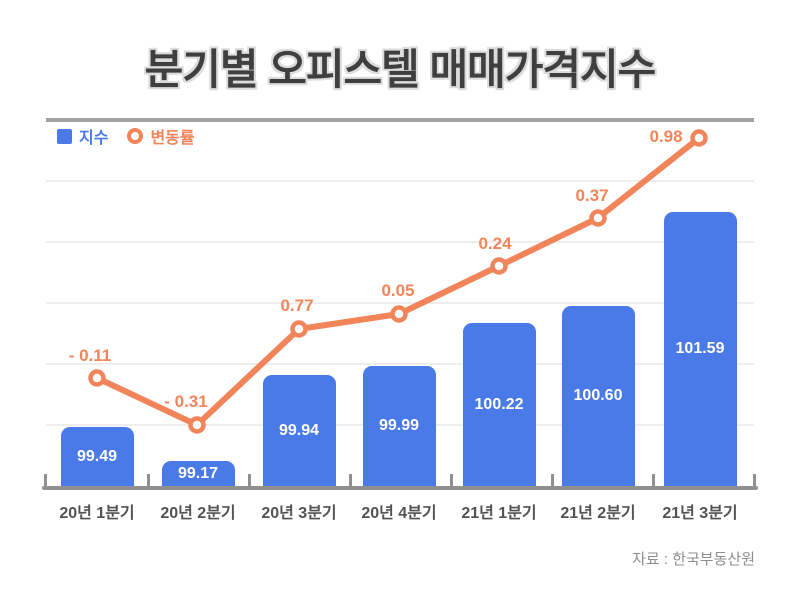 Image resolution: width=800 pixels, height=600 pixels. I want to click on index-bar: 99.49, so click(97, 456).